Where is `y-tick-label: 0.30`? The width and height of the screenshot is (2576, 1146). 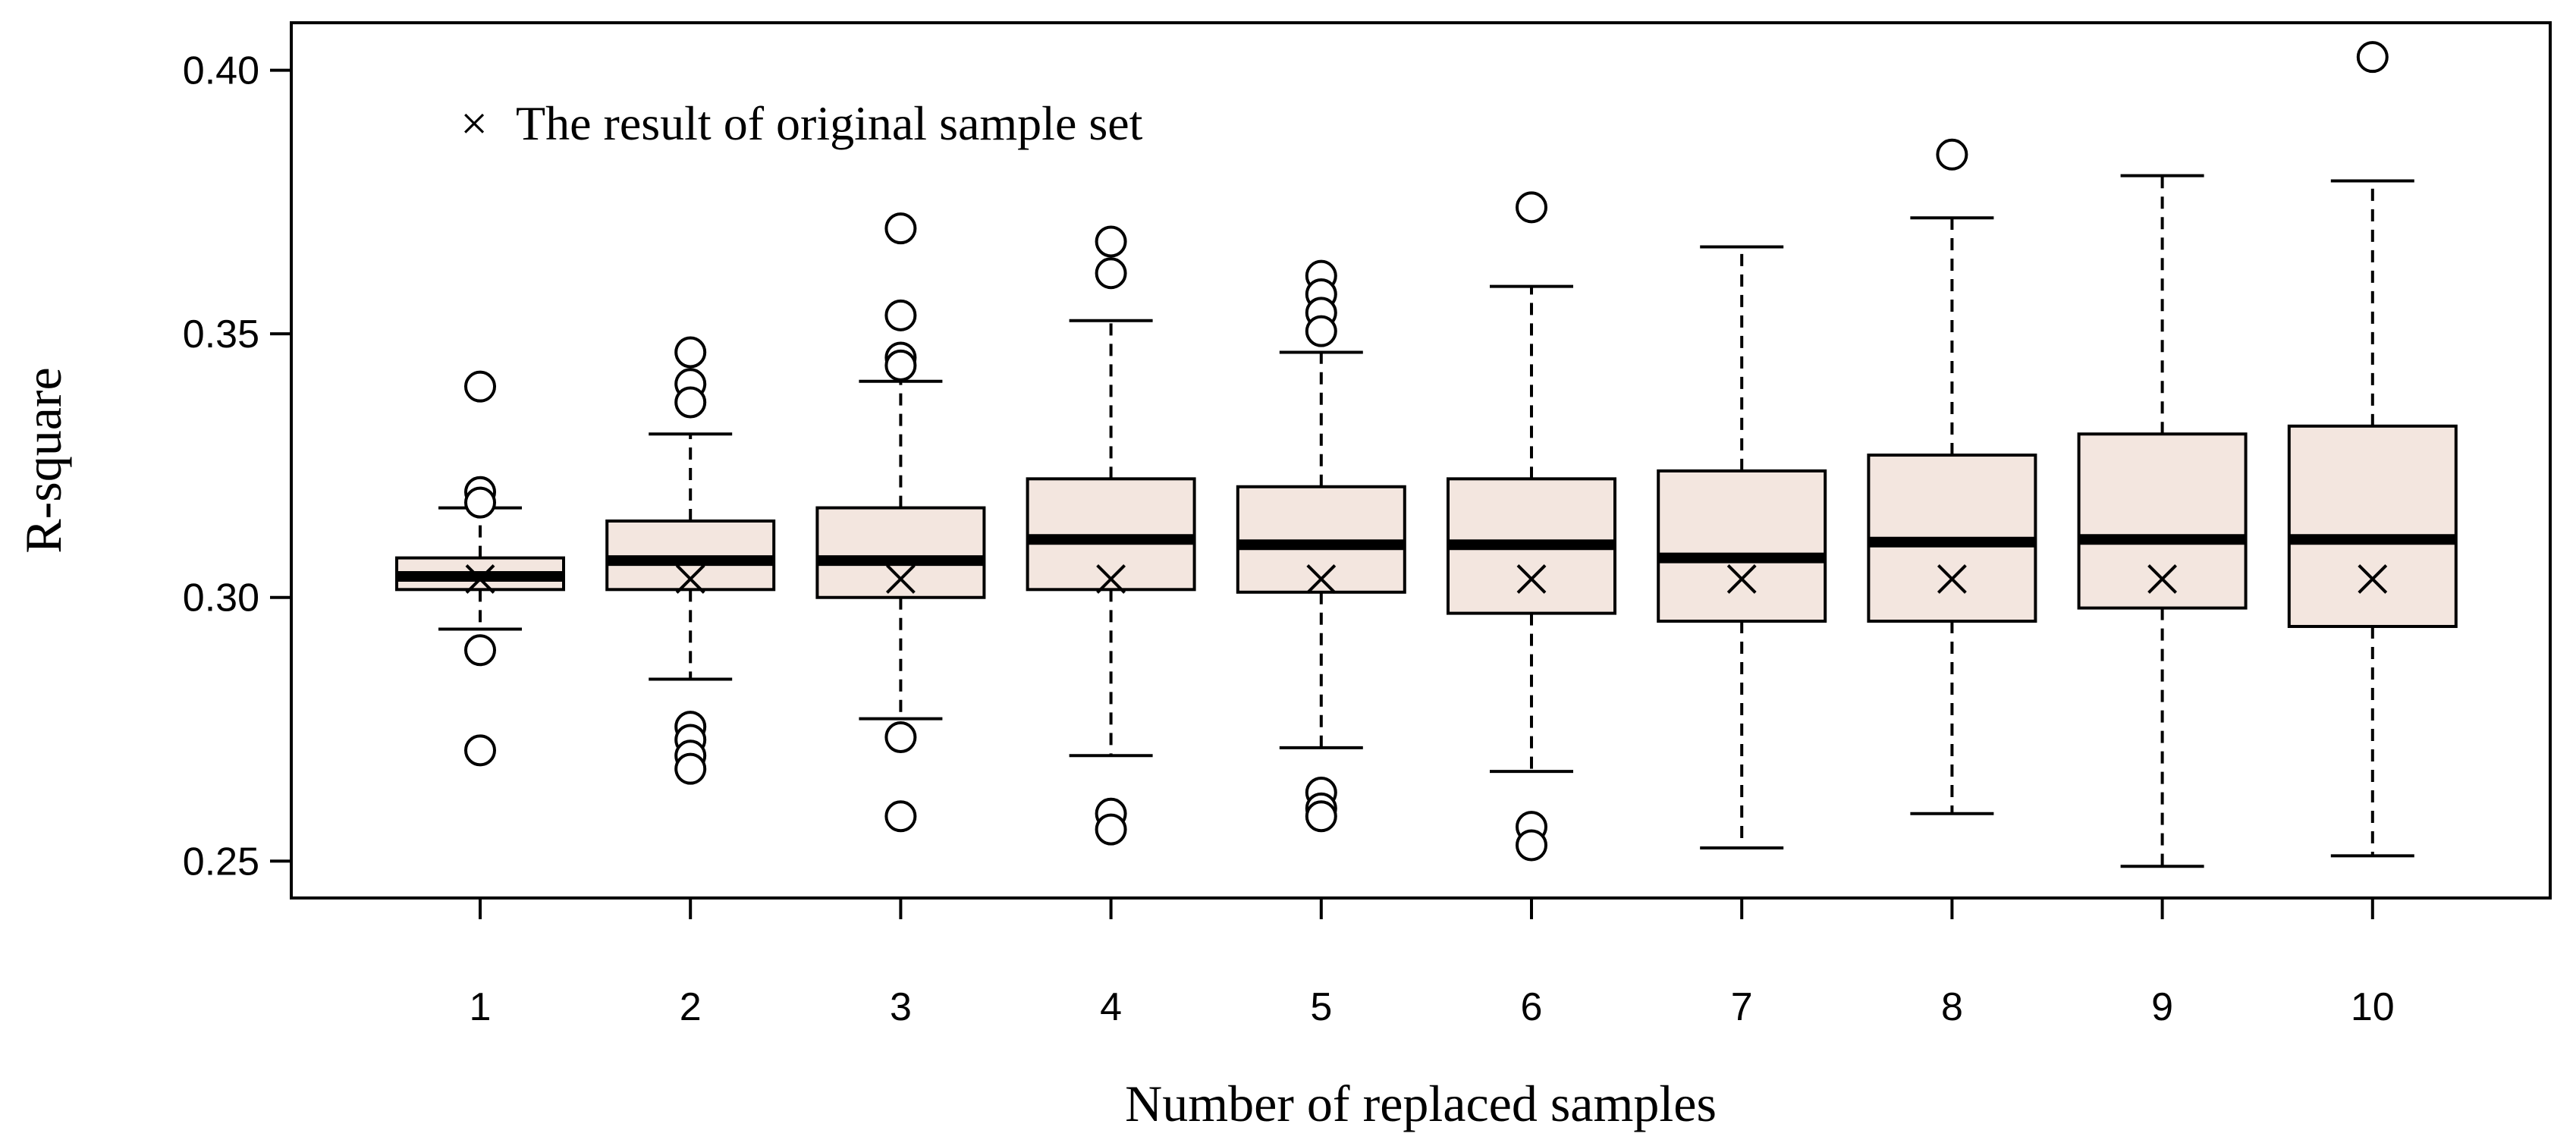 y-tick-label: 0.30 is located at coordinates (221, 598).